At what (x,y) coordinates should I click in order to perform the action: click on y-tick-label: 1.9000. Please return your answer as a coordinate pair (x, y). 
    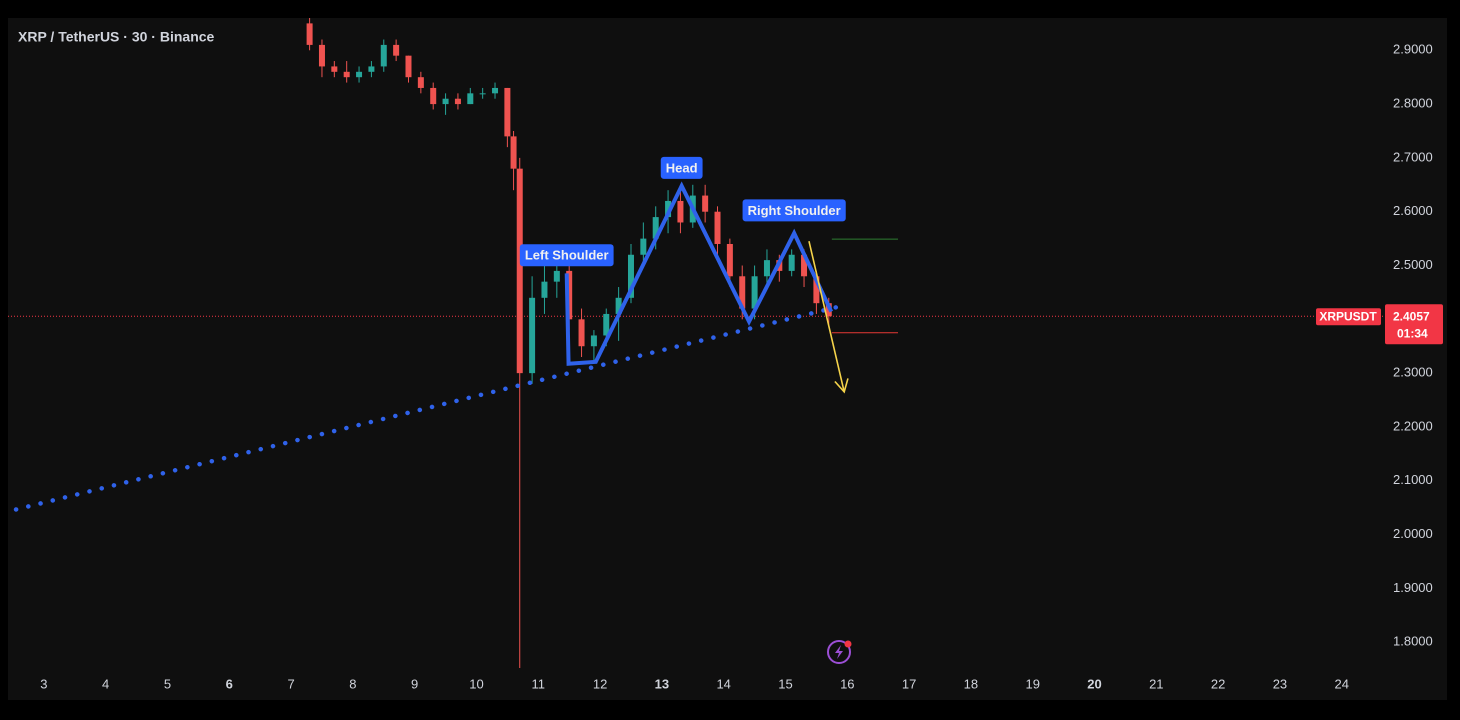
    Looking at the image, I should click on (1413, 587).